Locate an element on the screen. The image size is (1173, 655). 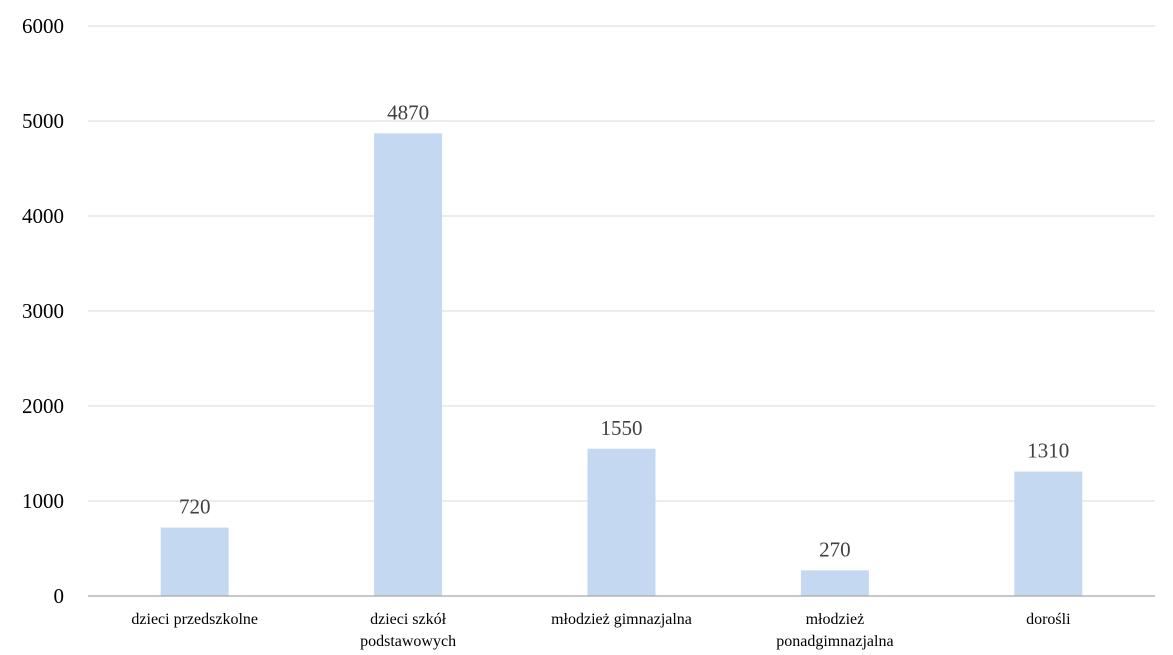
data-label: 4870 is located at coordinates (408, 112).